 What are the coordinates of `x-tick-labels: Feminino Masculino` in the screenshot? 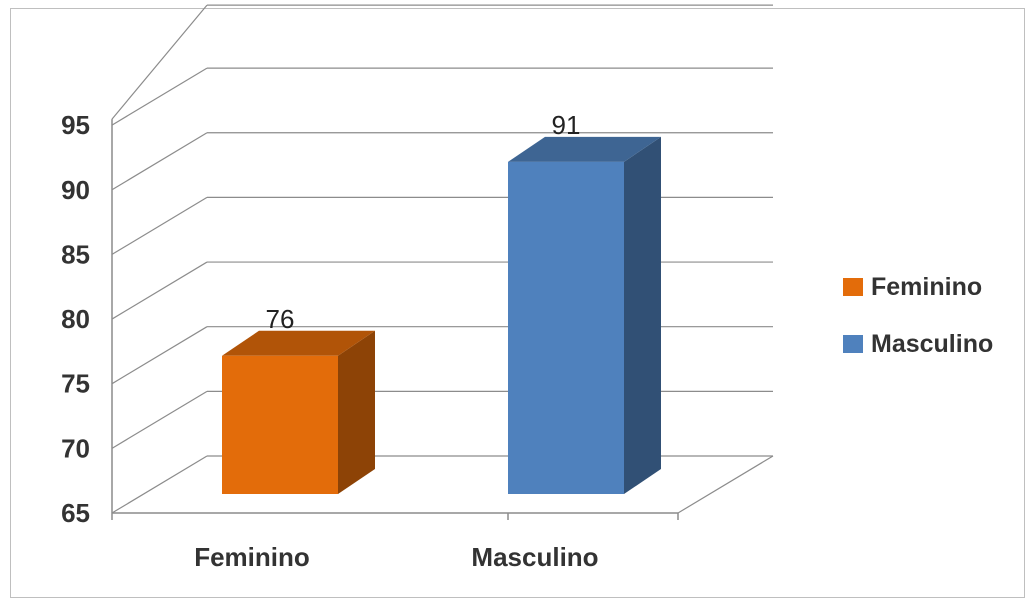 It's located at (396, 557).